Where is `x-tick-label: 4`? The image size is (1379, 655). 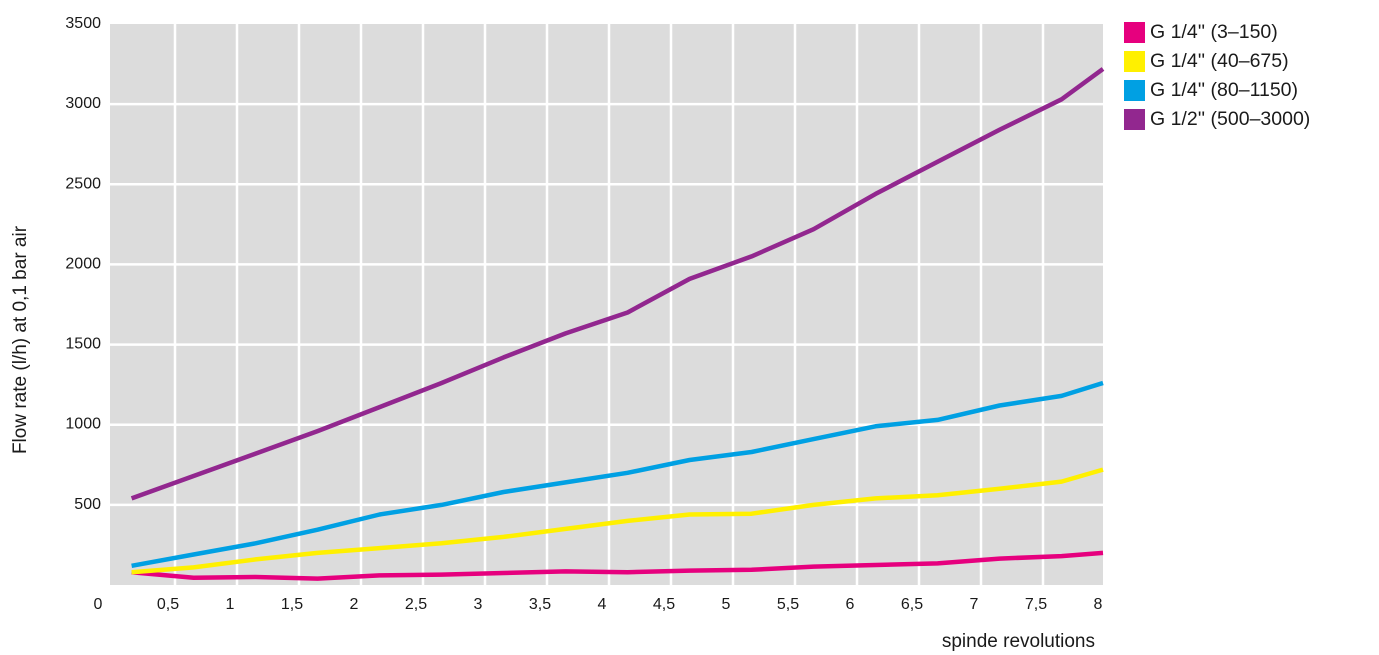
x-tick-label: 4 is located at coordinates (602, 604).